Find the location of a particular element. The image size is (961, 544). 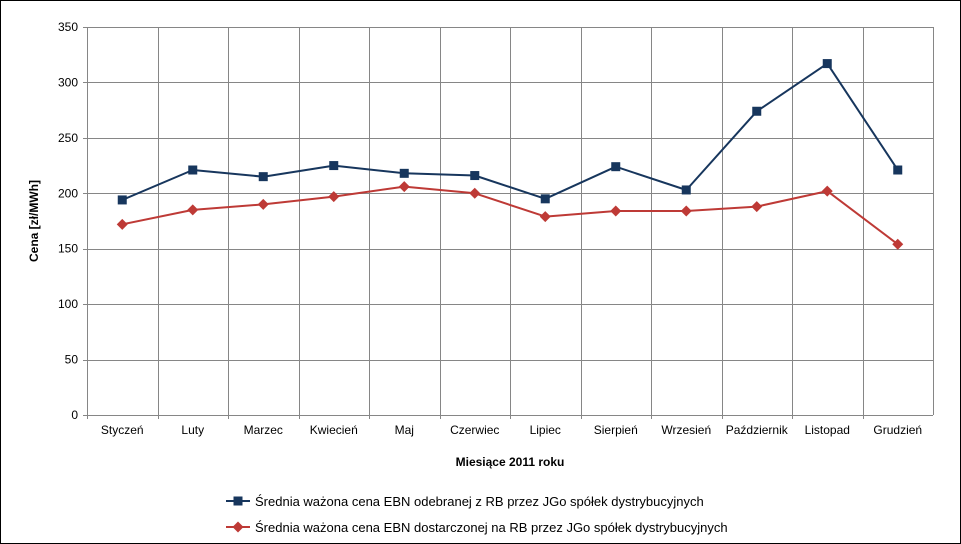

y-tick-label: 100 is located at coordinates (68, 304).